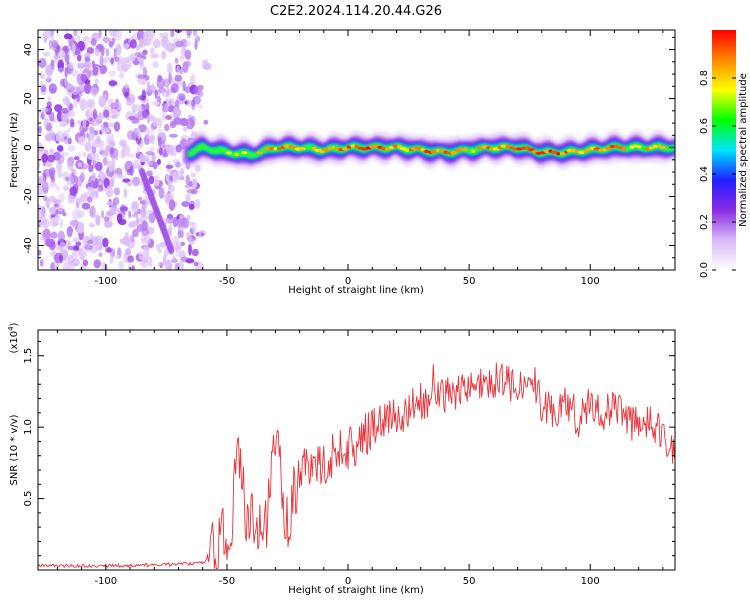  I want to click on snr-x-tick-label: 0, so click(348, 581).